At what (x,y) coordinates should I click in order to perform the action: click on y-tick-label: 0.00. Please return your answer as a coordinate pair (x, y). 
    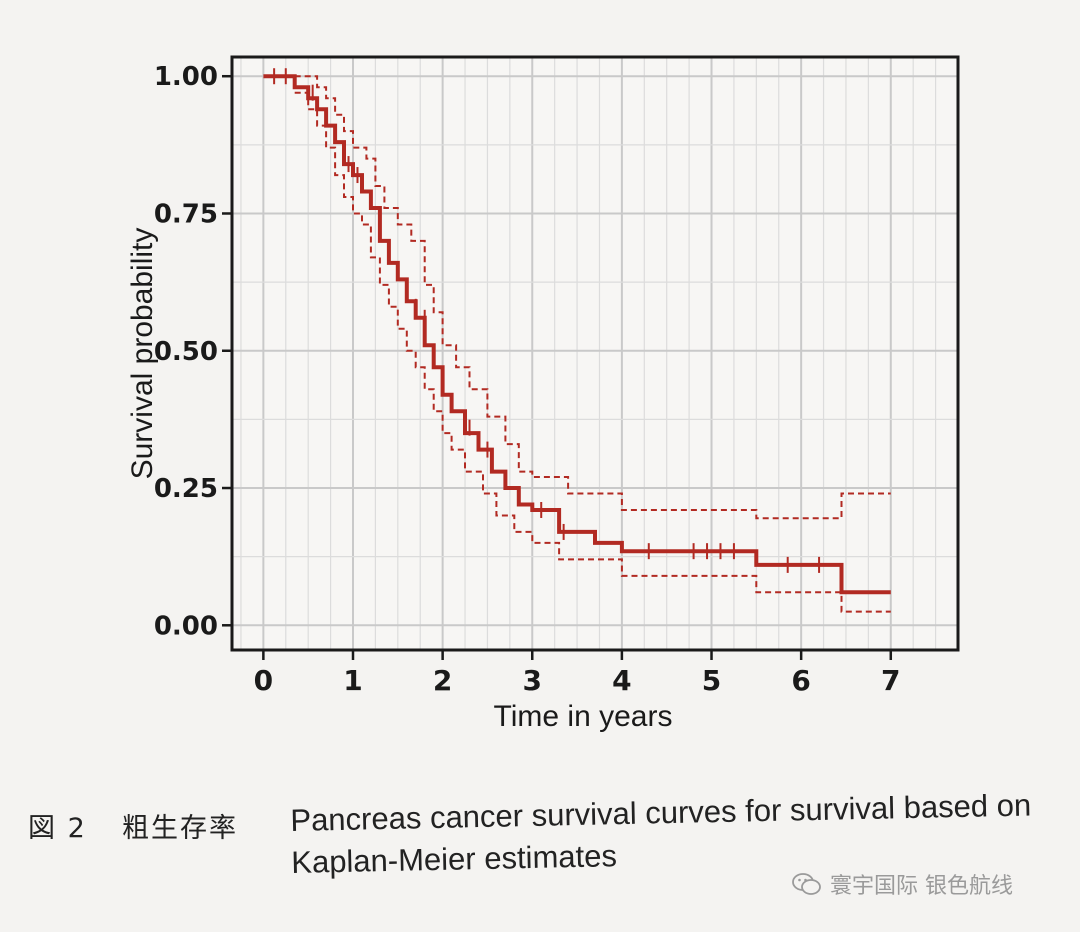
    Looking at the image, I should click on (186, 626).